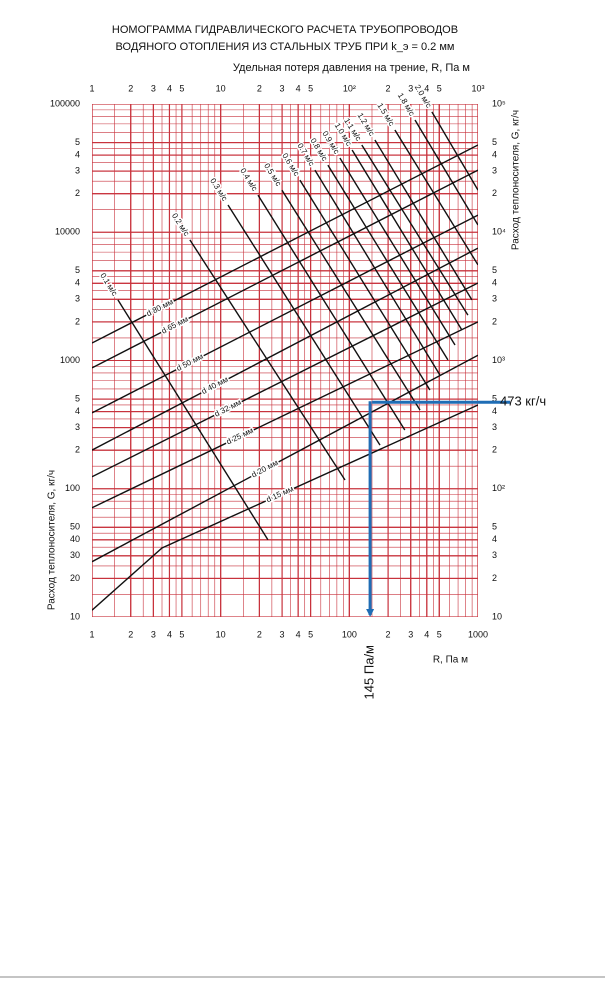  Describe the element at coordinates (221, 88) in the screenshot. I see `x2-tick-label: 10` at that location.